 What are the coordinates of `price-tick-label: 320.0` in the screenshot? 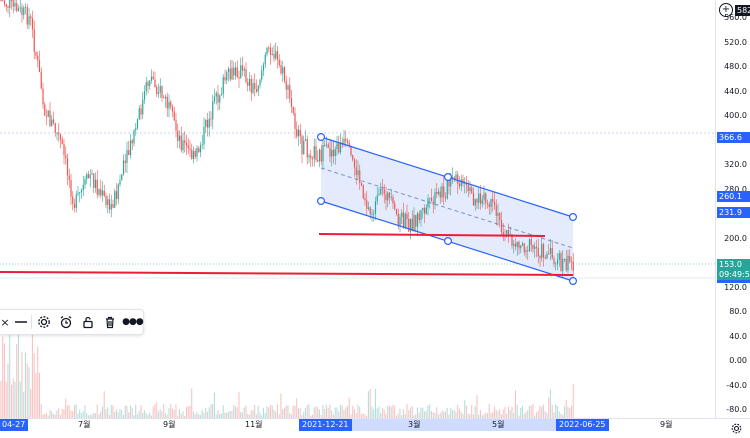 It's located at (735, 164).